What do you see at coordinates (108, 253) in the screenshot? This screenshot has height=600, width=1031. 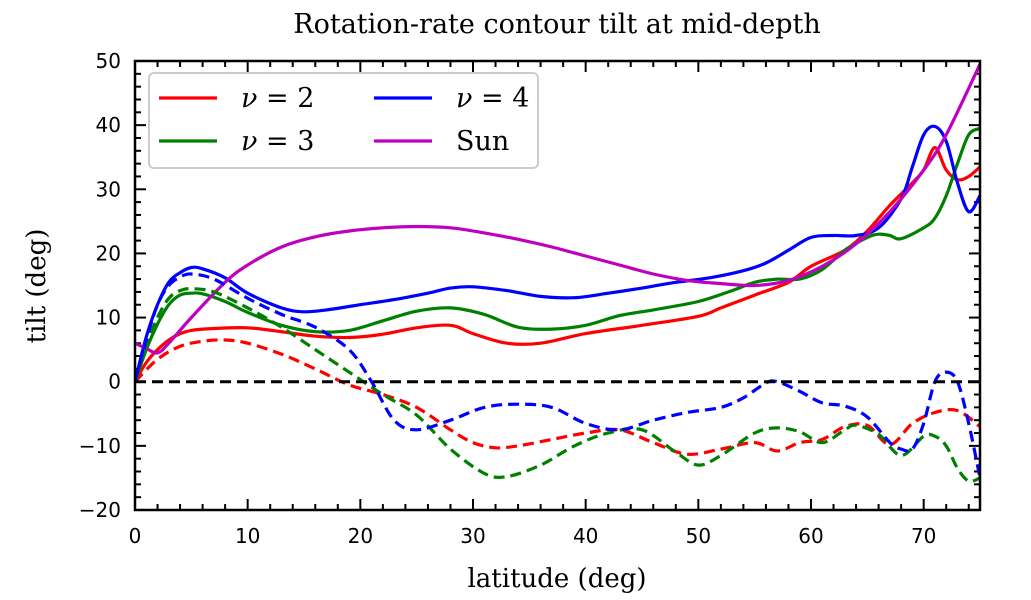 I see `y-tick-label: 20` at bounding box center [108, 253].